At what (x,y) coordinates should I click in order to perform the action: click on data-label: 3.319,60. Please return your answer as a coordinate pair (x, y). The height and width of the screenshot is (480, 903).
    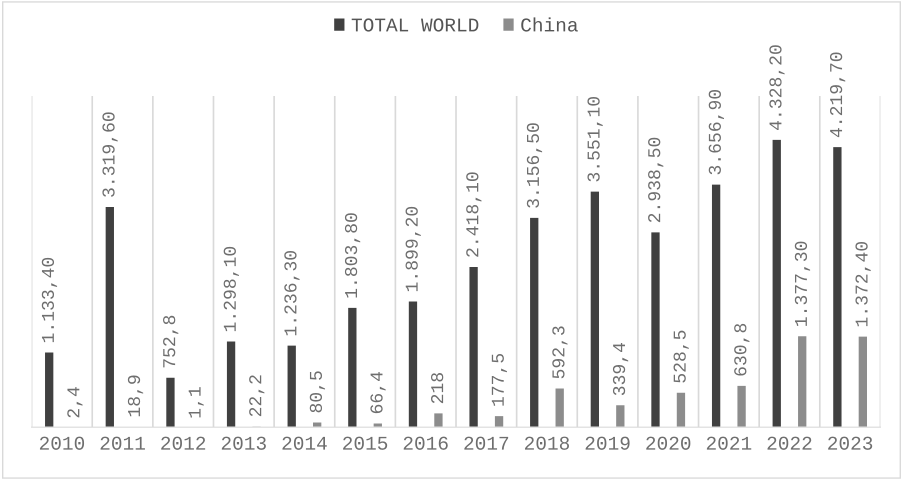
    Looking at the image, I should click on (110, 154).